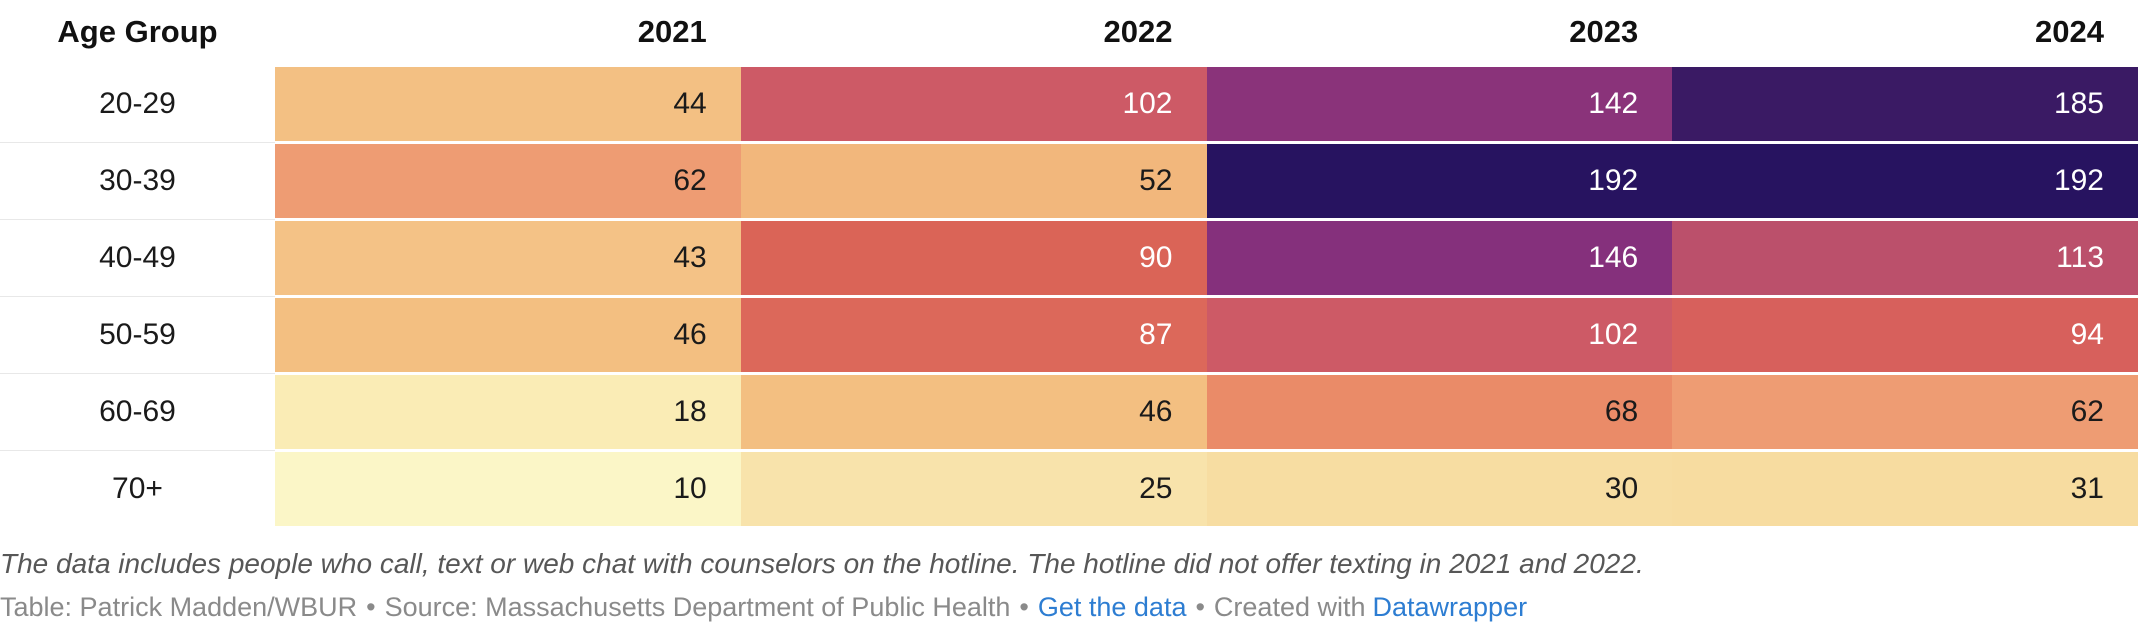 This screenshot has width=2150, height=634. I want to click on column-header-age-group: Age Group, so click(137, 31).